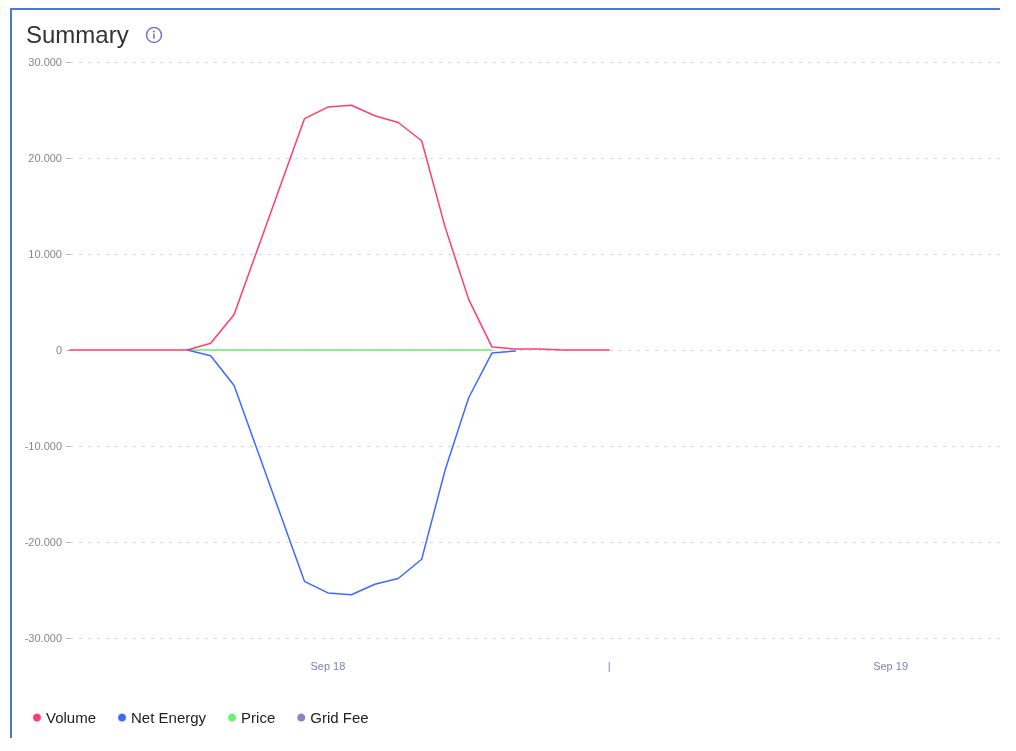 The width and height of the screenshot is (1016, 751). Describe the element at coordinates (71, 717) in the screenshot. I see `legend-label: Volume` at that location.